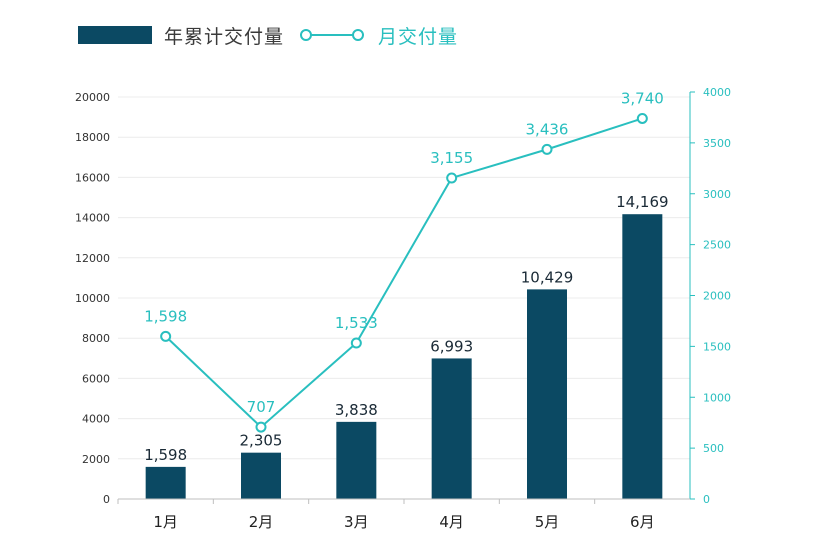 This screenshot has width=817, height=552. Describe the element at coordinates (717, 194) in the screenshot. I see `right-tick-label: 3000` at that location.